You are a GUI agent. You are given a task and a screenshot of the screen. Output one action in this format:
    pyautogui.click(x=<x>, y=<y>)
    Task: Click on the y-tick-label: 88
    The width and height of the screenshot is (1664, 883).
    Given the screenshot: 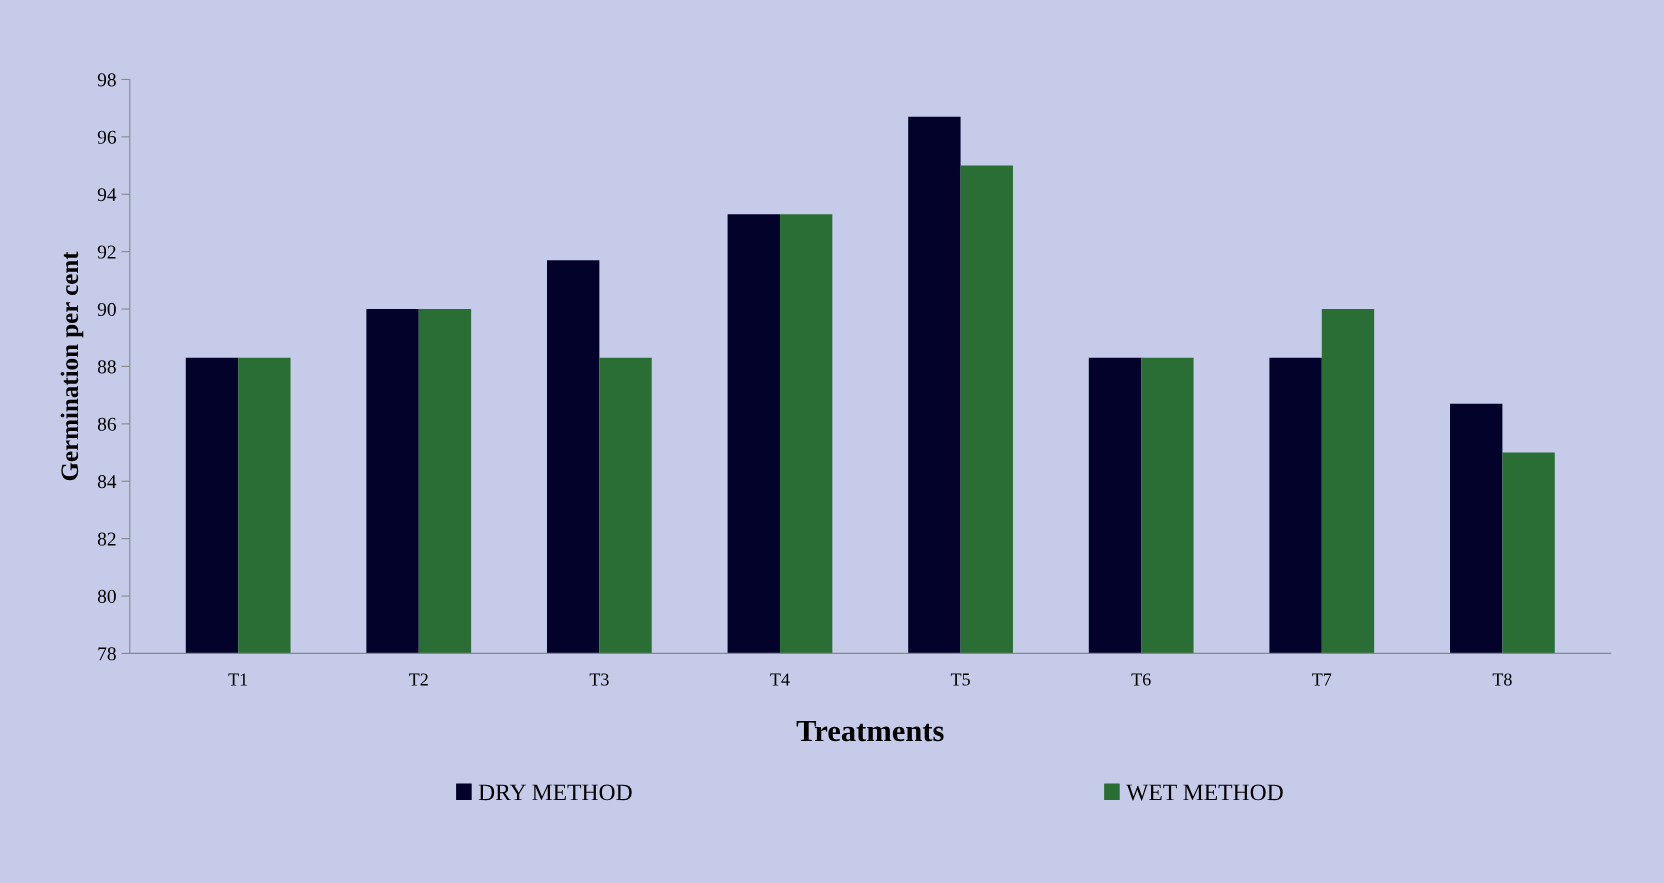 What is the action you would take?
    pyautogui.click(x=106, y=367)
    